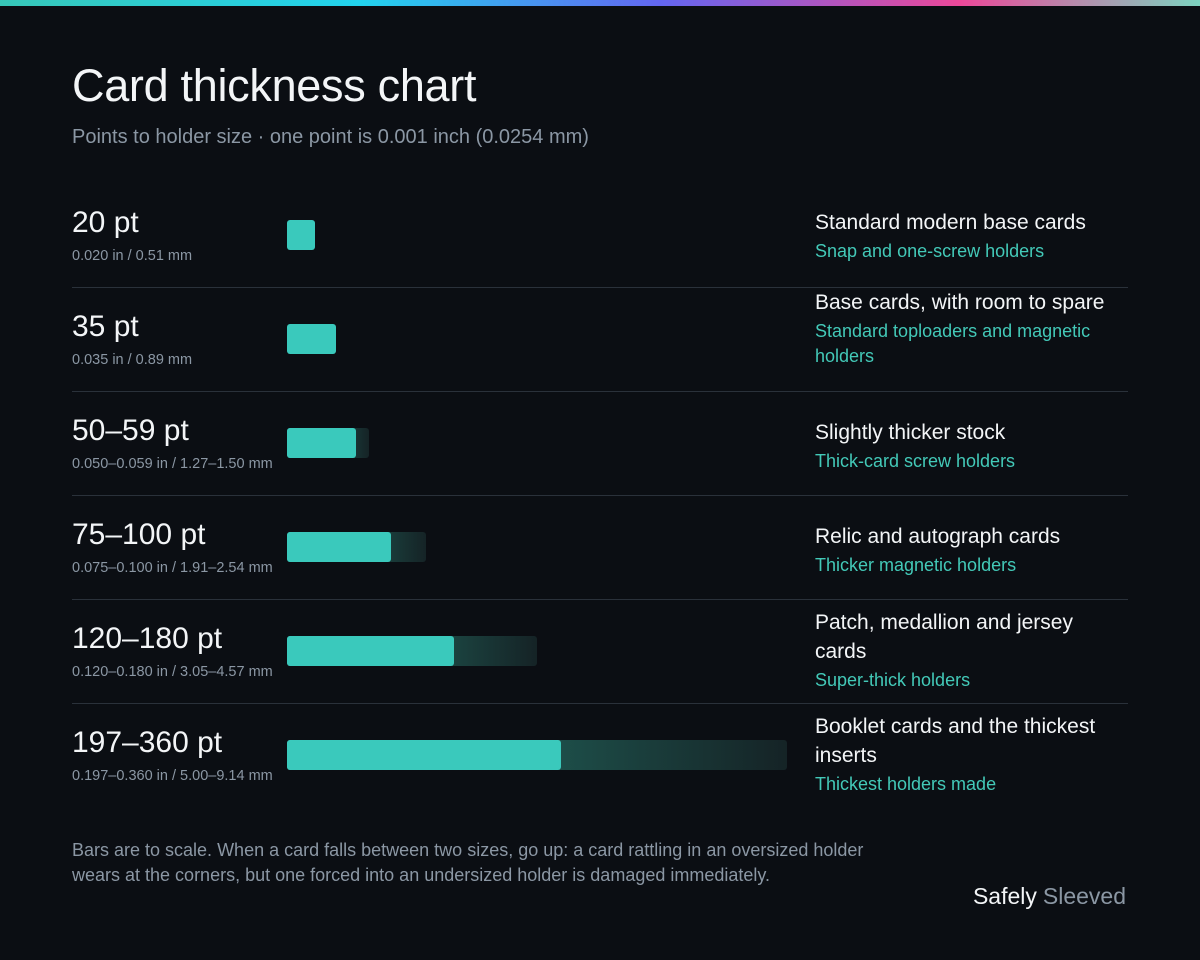 The height and width of the screenshot is (960, 1200). I want to click on card-type-label: Relic and autograph cards, so click(938, 536).